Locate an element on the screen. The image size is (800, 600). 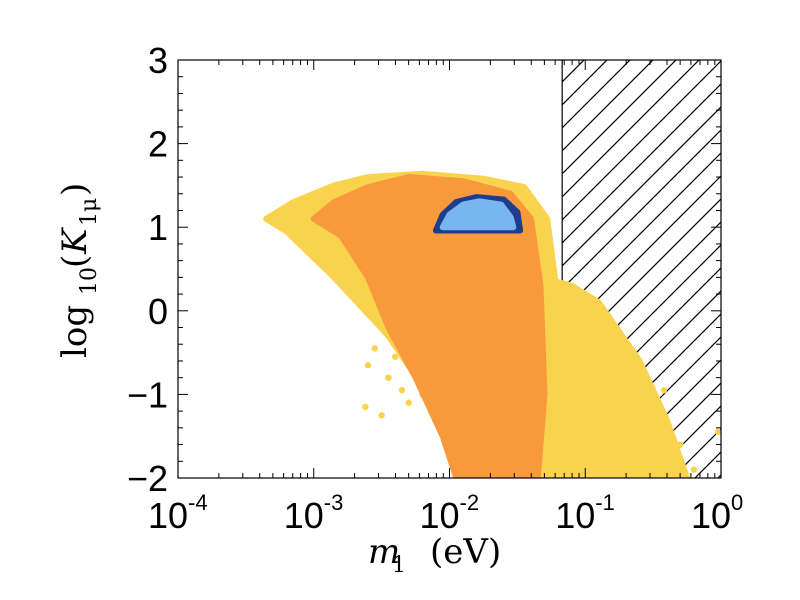
x-tick-exponent: 0 is located at coordinates (737, 502).